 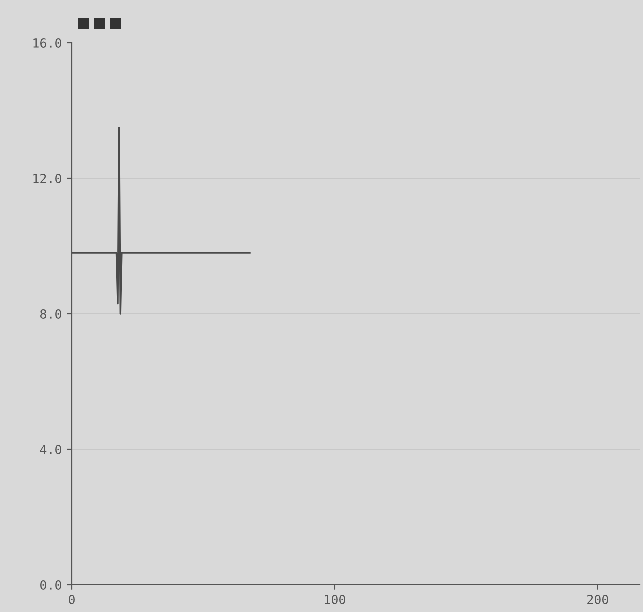 What do you see at coordinates (51, 314) in the screenshot?
I see `y-tick-label: 8.0` at bounding box center [51, 314].